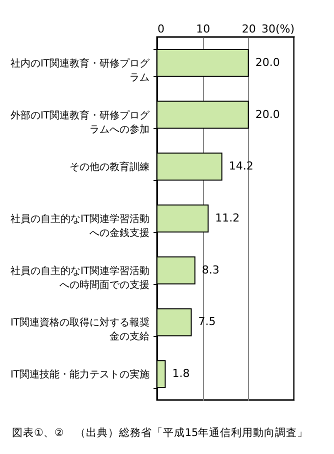 This screenshot has width=334, height=454. Describe the element at coordinates (80, 122) in the screenshot. I see `y-tick-label: 外部のIT関連教育・研修プログラムへの参加` at that location.